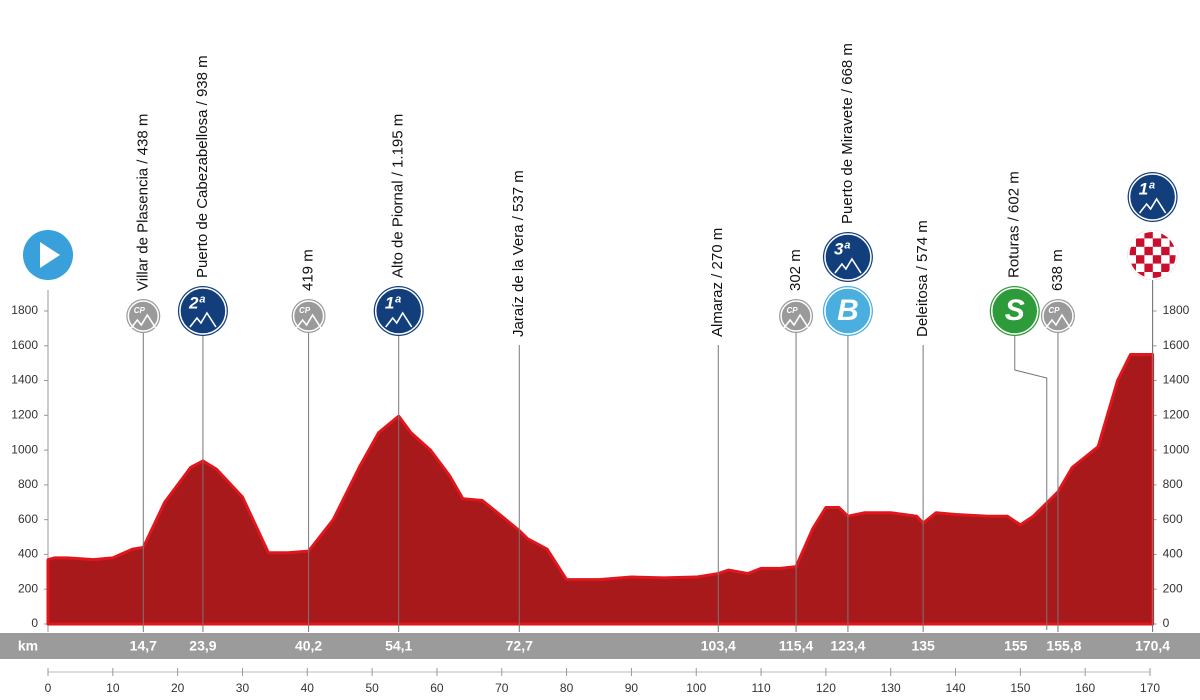  What do you see at coordinates (567, 688) in the screenshot?
I see `x-tick-label: 80` at bounding box center [567, 688].